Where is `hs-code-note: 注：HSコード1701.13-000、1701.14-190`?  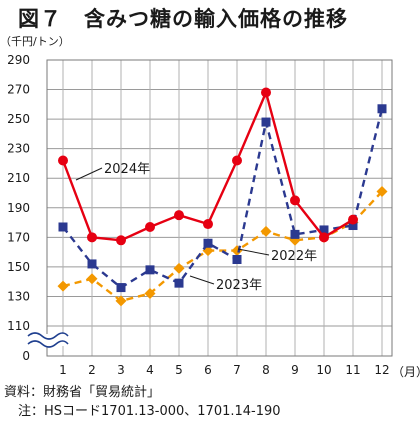
hs-code-note: 注：HSコード1701.13-000、1701.14-190 is located at coordinates (149, 411).